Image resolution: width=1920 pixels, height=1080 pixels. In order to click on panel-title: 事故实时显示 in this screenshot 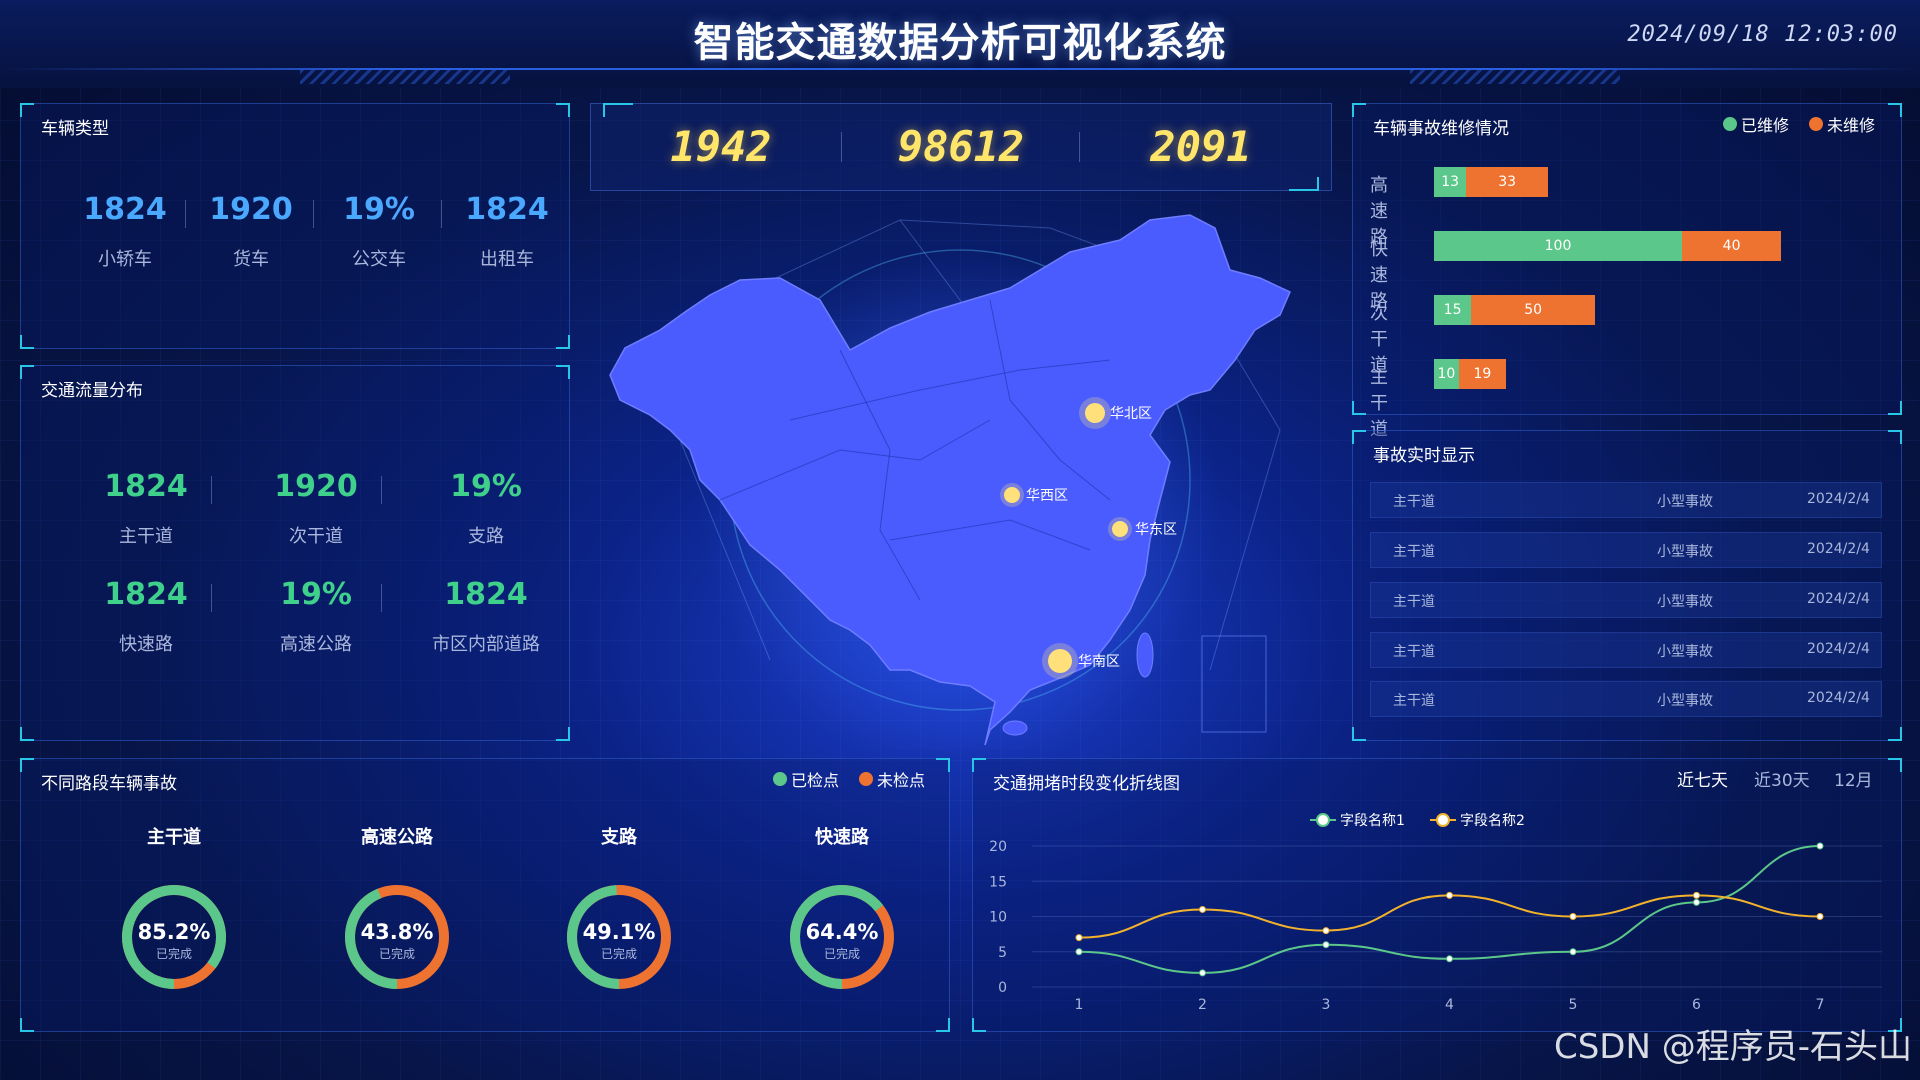, I will do `click(1424, 456)`.